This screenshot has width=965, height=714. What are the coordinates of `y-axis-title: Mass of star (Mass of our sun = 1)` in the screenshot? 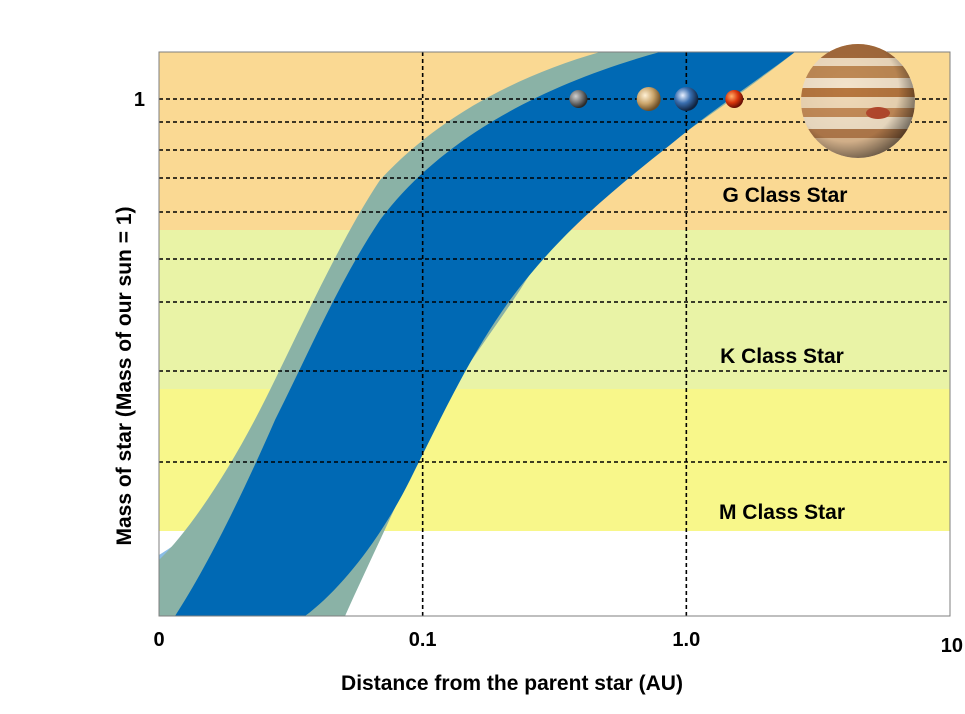 It's located at (124, 376).